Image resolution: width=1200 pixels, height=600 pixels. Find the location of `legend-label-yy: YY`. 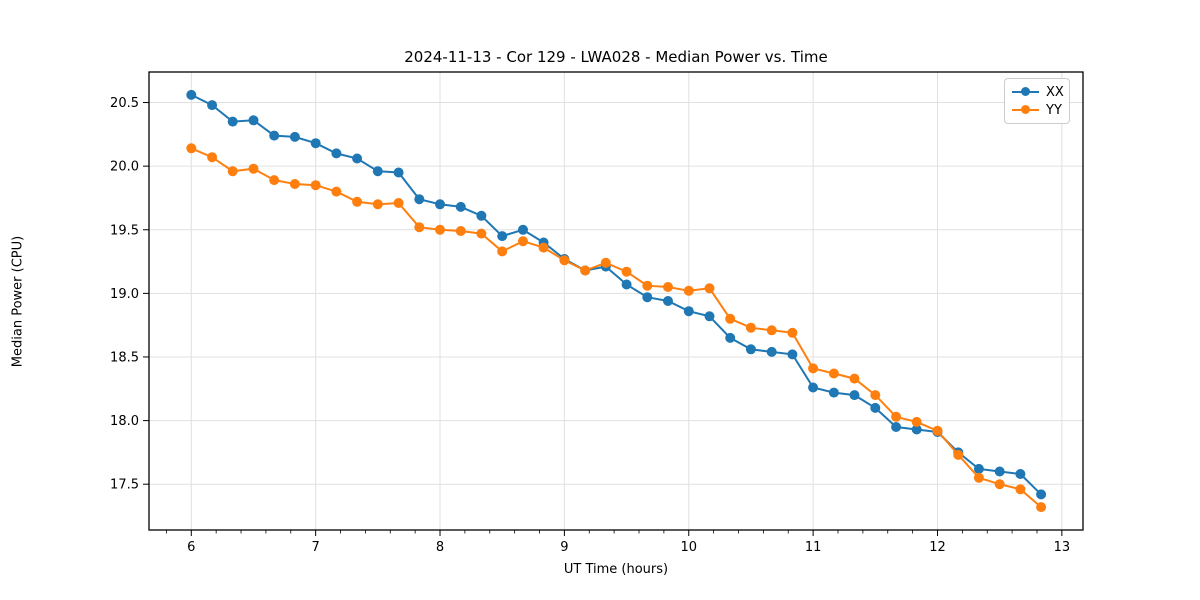

legend-label-yy: YY is located at coordinates (1054, 110).